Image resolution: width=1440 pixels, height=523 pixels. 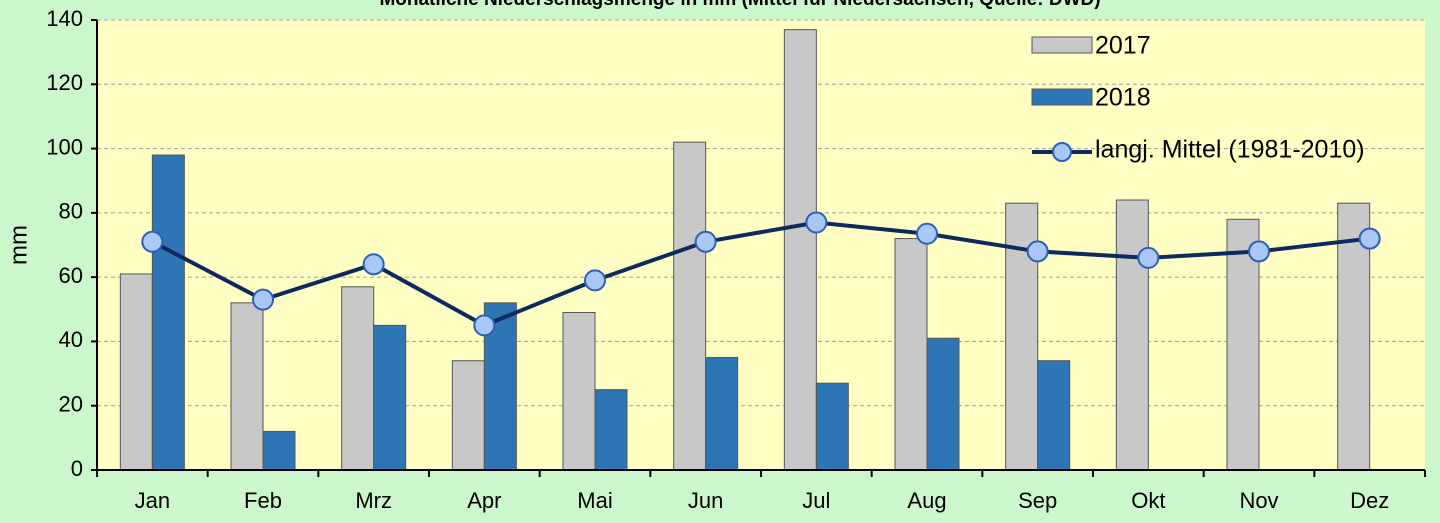 I want to click on y-tick-label: 20, so click(x=71, y=404).